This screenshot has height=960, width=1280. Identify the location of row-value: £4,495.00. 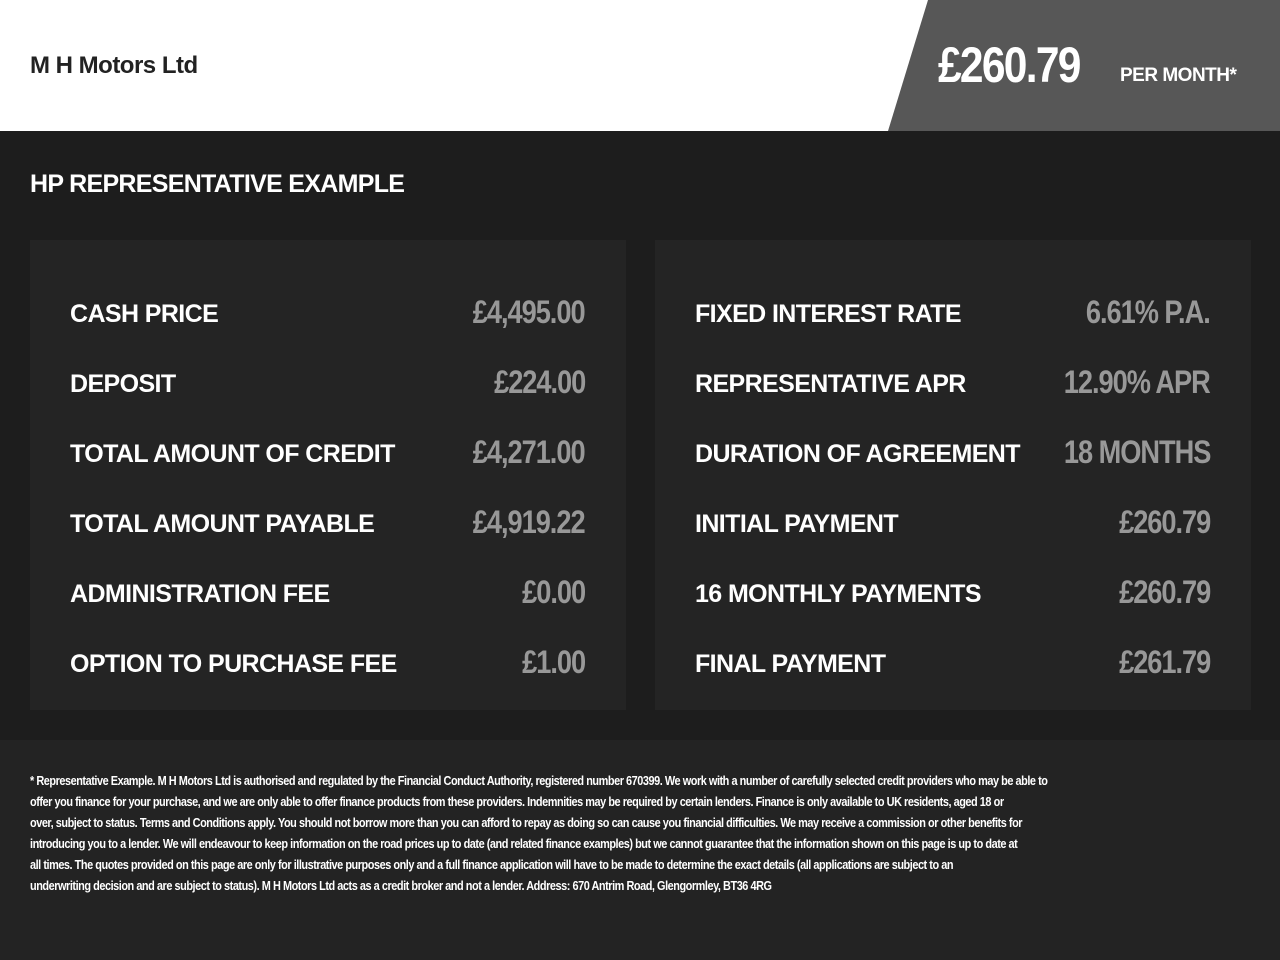
(529, 312).